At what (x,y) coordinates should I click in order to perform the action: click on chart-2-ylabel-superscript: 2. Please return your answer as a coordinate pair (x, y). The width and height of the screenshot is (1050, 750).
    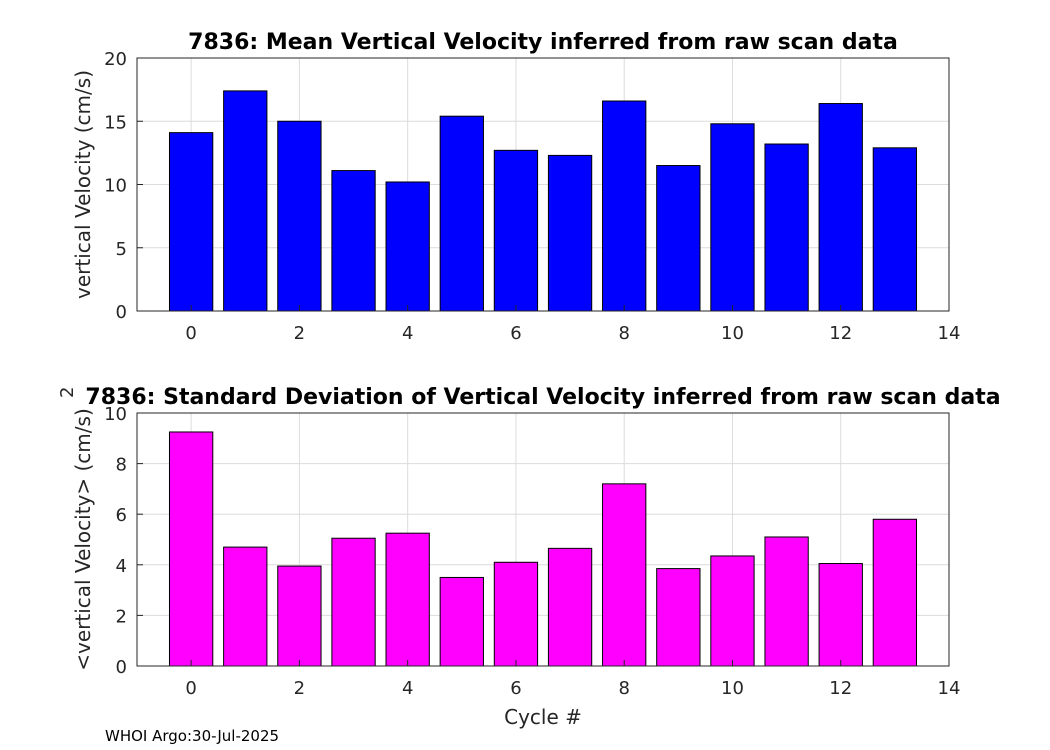
    Looking at the image, I should click on (67, 392).